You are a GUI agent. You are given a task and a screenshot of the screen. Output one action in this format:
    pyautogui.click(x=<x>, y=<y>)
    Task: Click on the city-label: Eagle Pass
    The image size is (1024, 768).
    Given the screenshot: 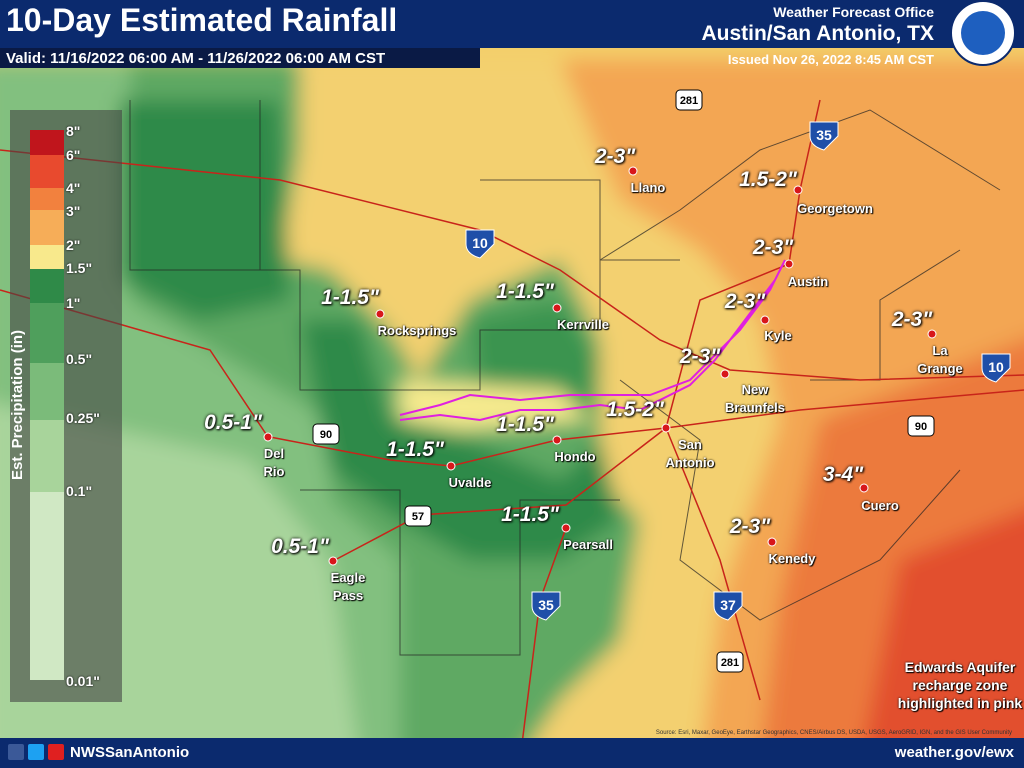 What is the action you would take?
    pyautogui.click(x=348, y=586)
    